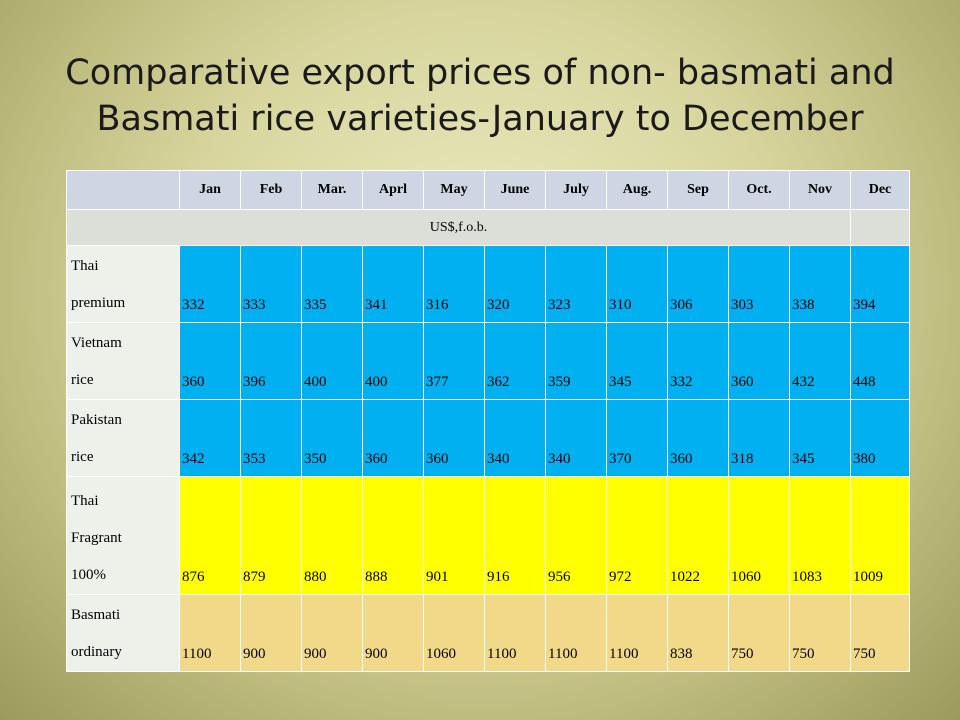  I want to click on price-cell: 972, so click(637, 535).